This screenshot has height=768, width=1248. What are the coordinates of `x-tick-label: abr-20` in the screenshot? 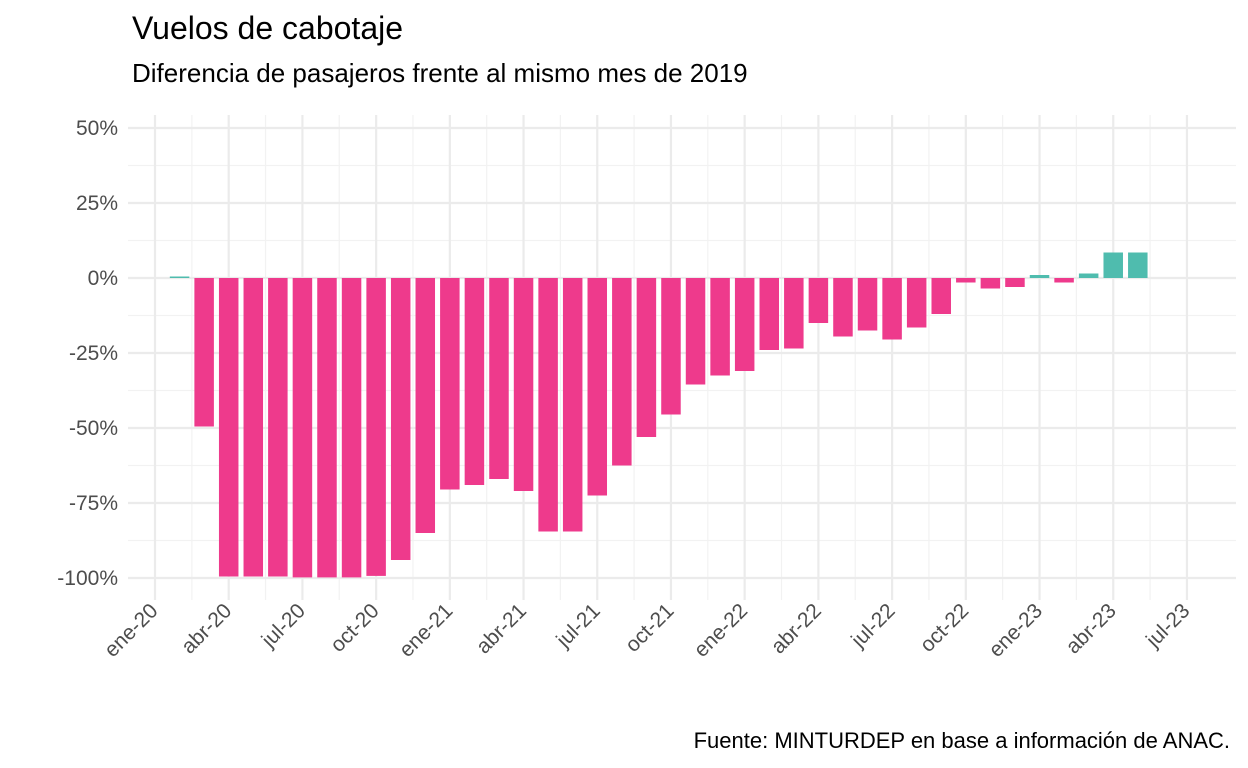 It's located at (206, 628).